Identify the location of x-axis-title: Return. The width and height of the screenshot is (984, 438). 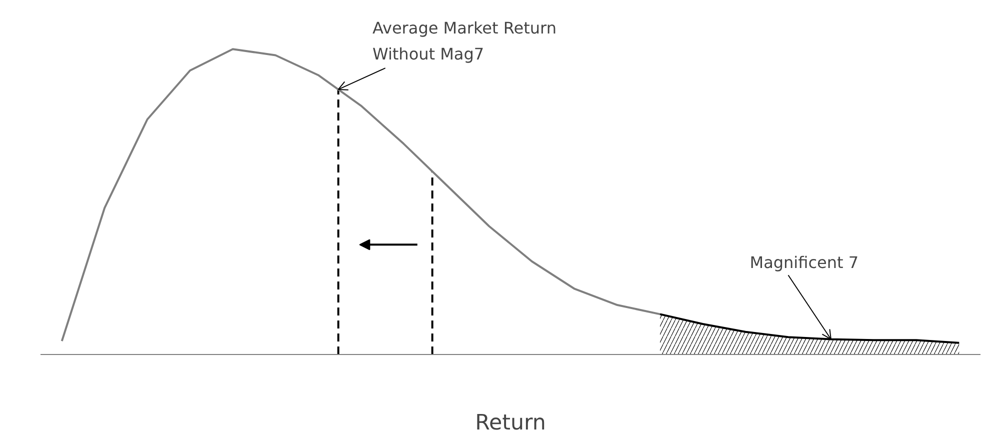
(510, 423).